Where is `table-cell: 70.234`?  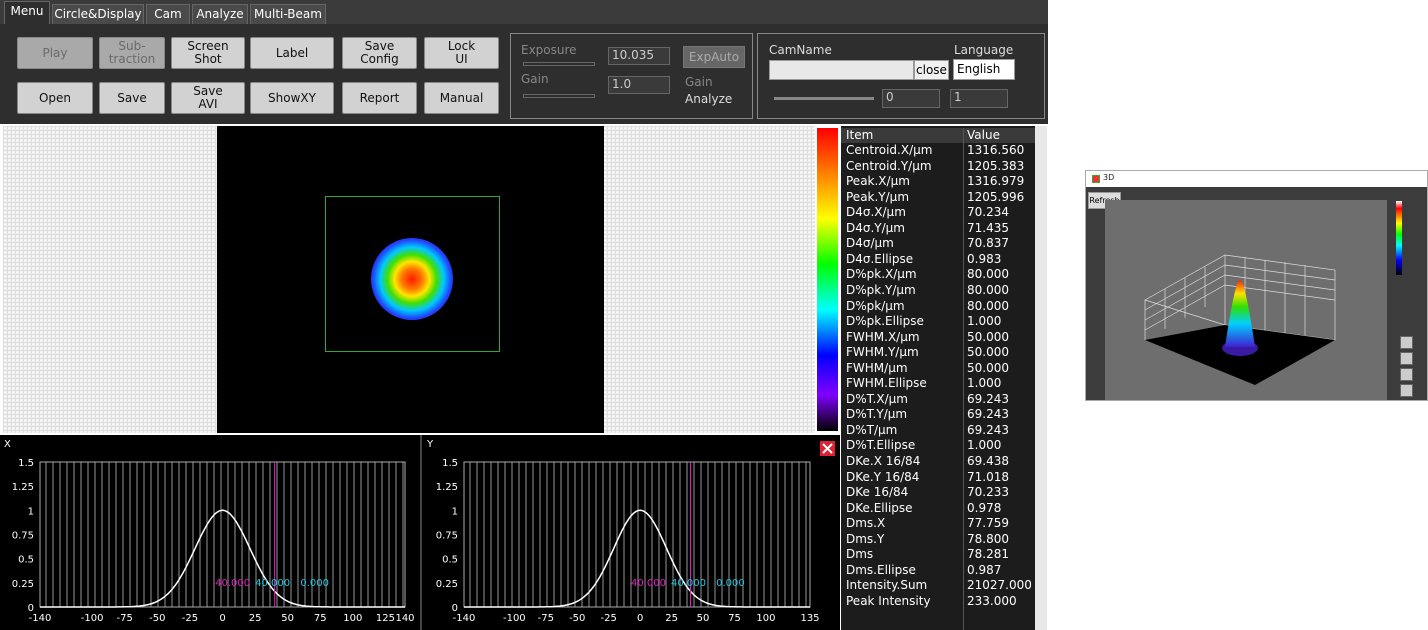 table-cell: 70.234 is located at coordinates (988, 212).